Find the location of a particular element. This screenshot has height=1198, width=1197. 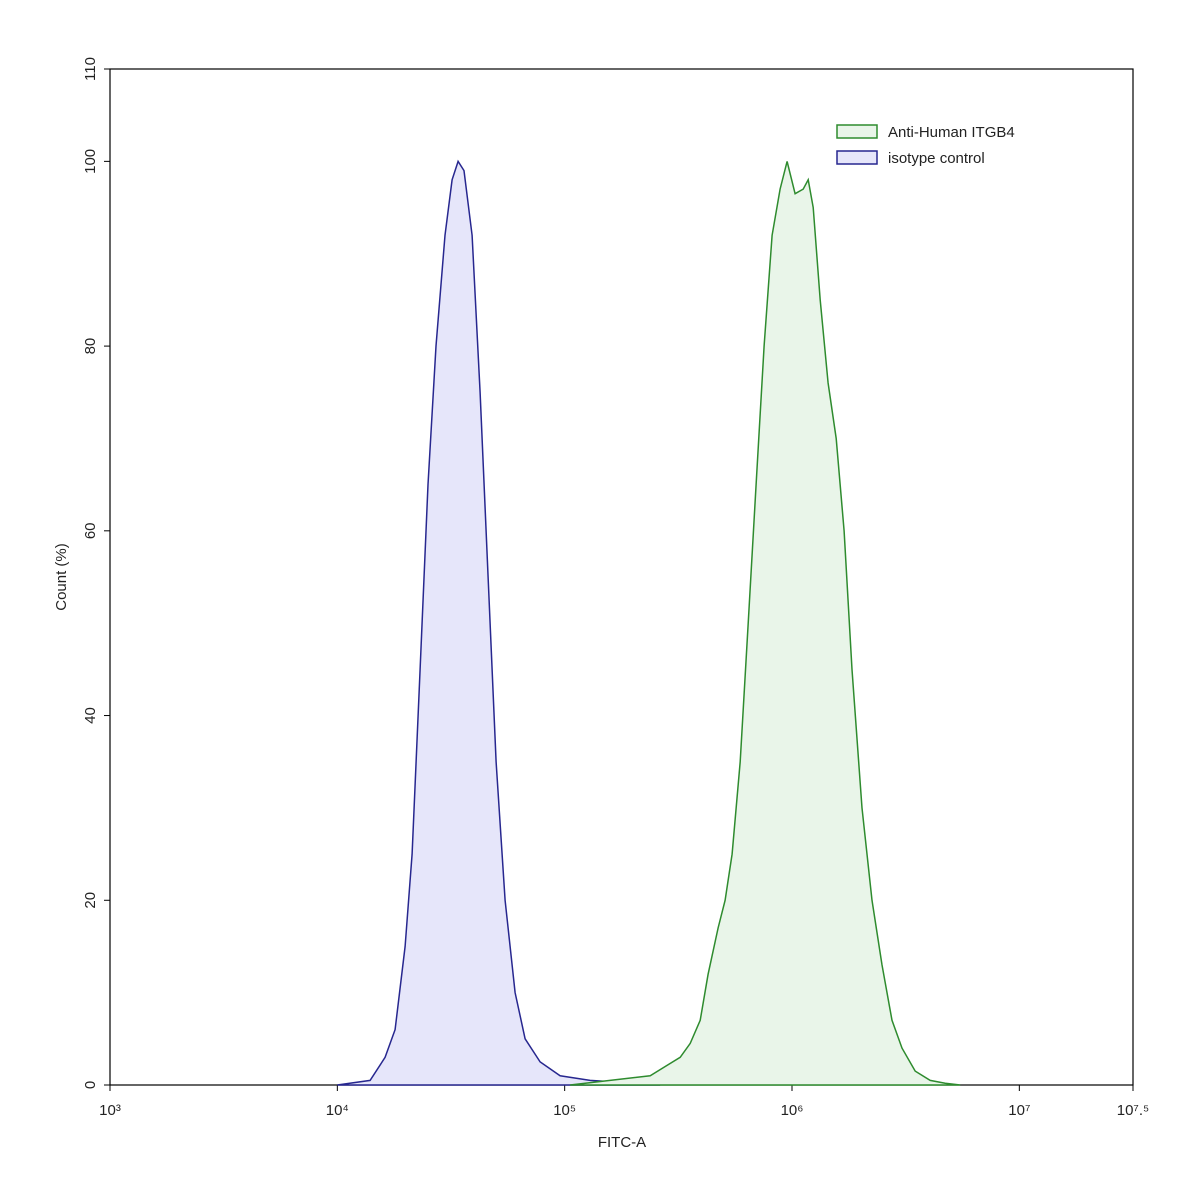

legend-label: isotype control is located at coordinates (936, 158).